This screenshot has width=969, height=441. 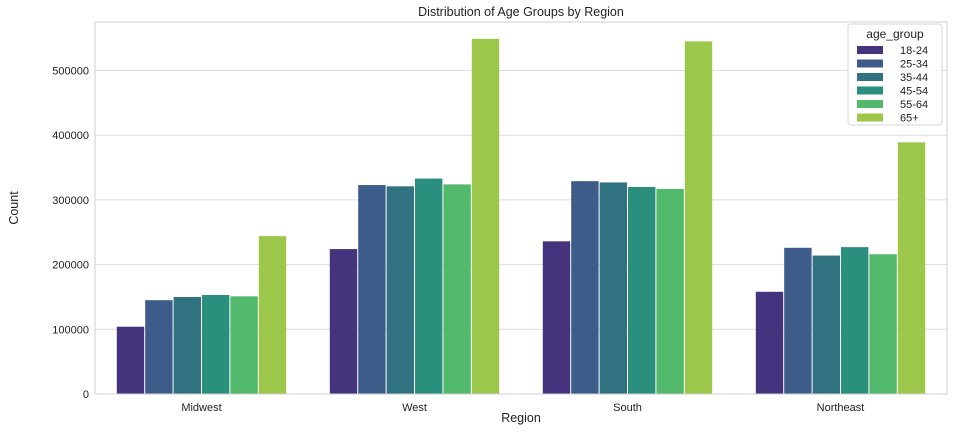 I want to click on chart-title: Distribution of Age Groups by Region, so click(x=521, y=12).